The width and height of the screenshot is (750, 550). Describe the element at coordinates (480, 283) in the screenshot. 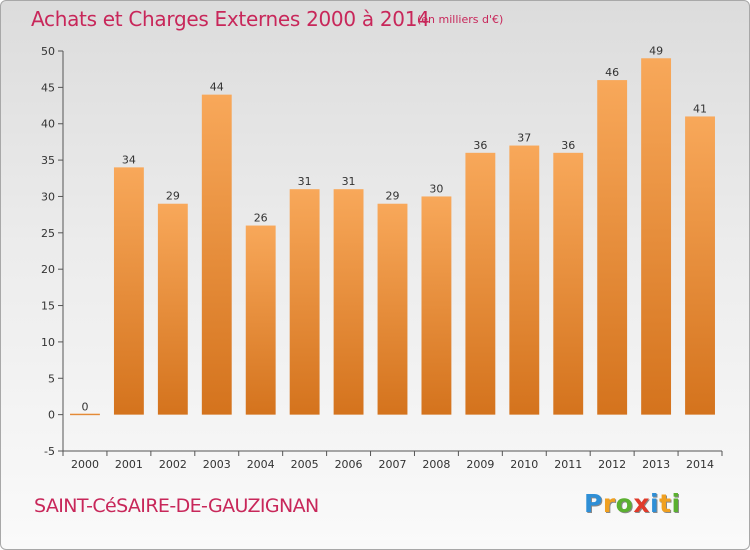

I see `bar-2009` at that location.